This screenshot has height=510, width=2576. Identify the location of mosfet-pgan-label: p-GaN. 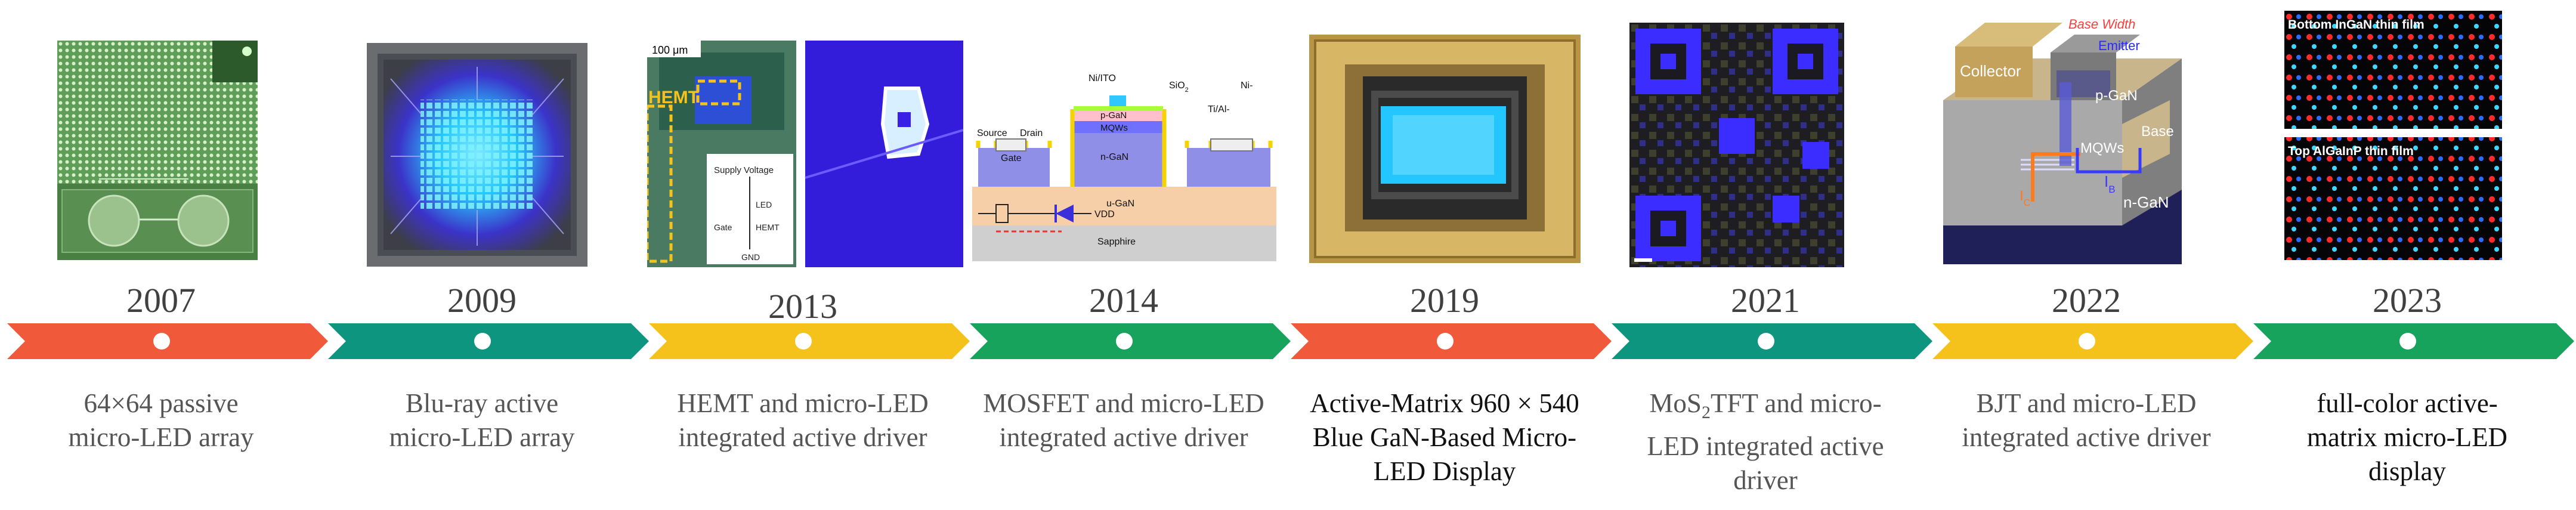
(1113, 115).